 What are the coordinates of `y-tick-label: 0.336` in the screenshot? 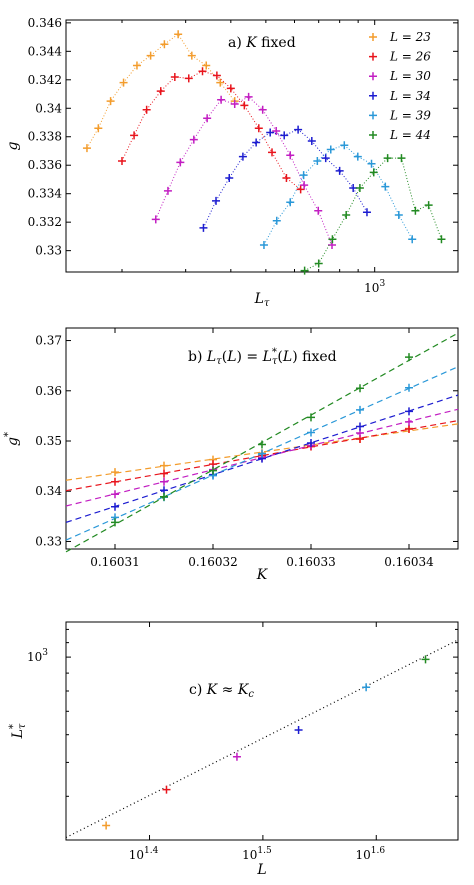 It's located at (45, 165).